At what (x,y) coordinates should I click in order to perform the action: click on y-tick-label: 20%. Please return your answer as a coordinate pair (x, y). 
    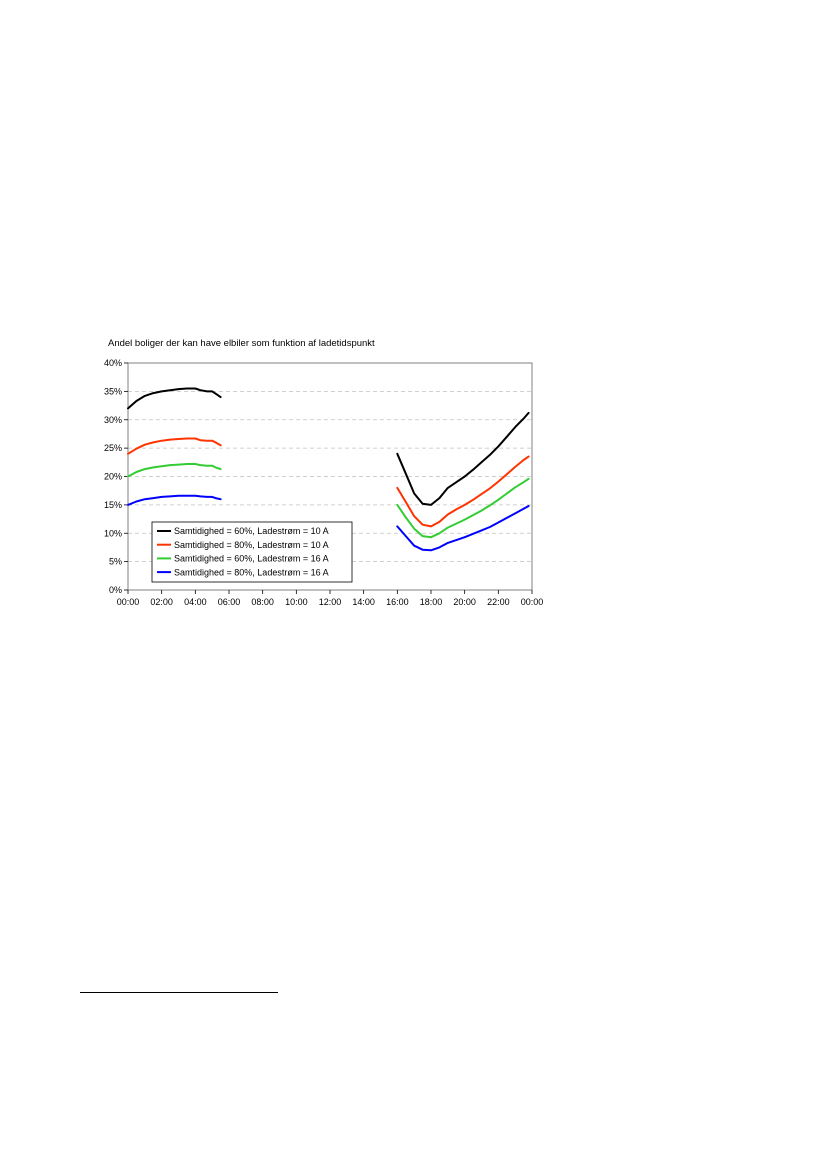
    Looking at the image, I should click on (113, 477).